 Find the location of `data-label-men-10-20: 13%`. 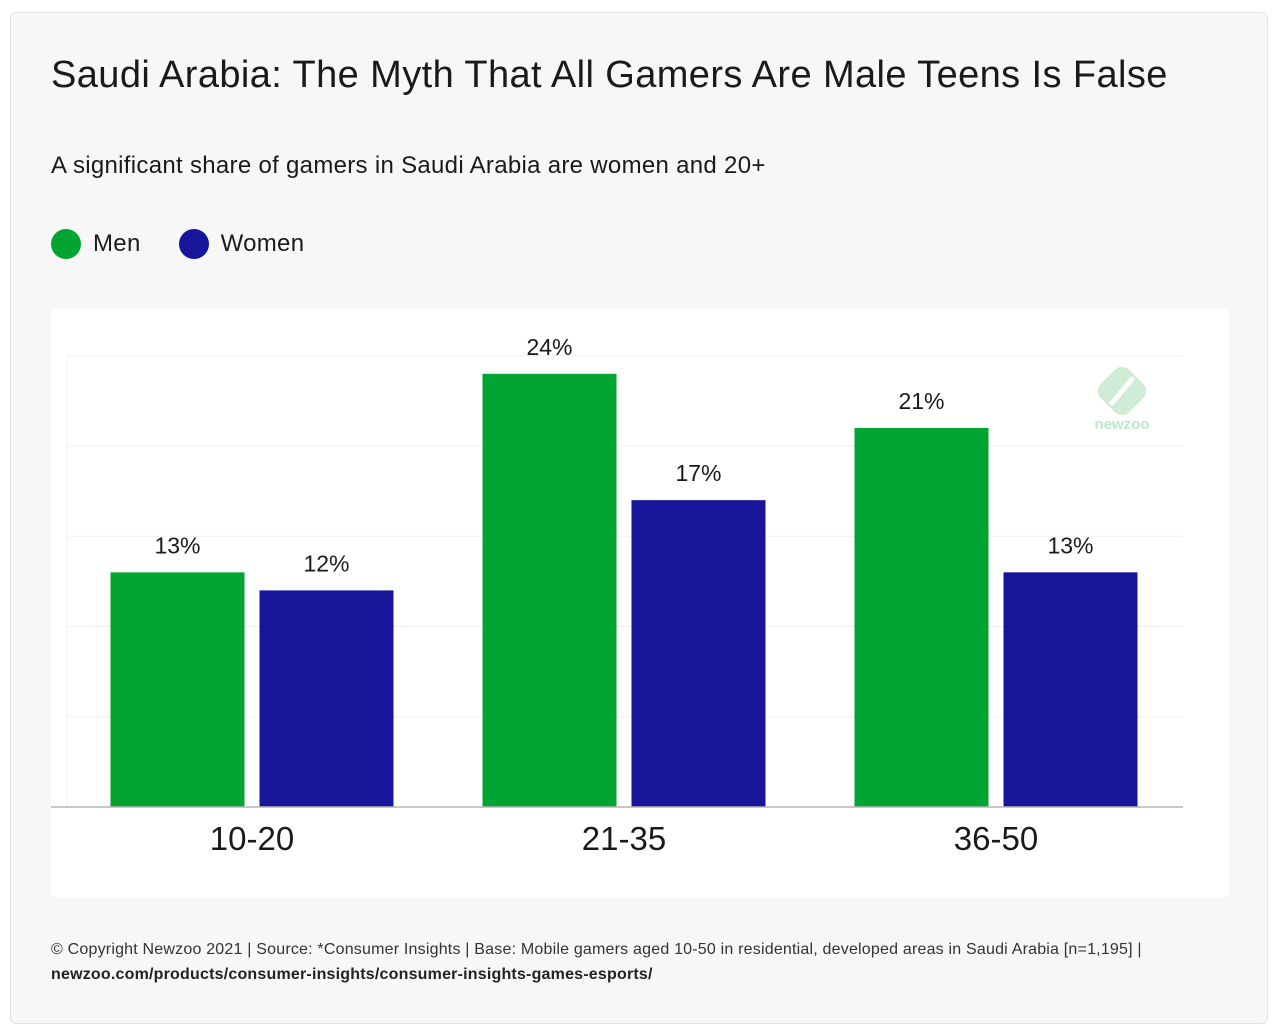

data-label-men-10-20: 13% is located at coordinates (177, 545).